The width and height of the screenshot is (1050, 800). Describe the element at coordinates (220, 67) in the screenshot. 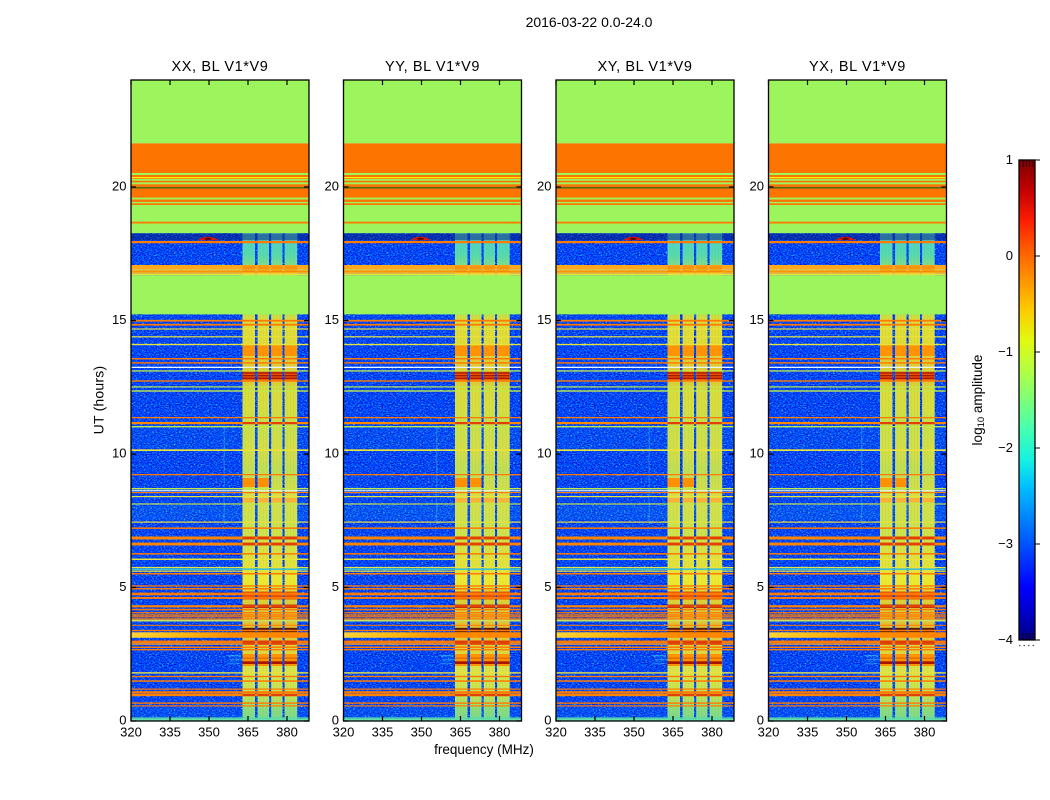

I see `svg-text: XX, BL V1*V9` at that location.